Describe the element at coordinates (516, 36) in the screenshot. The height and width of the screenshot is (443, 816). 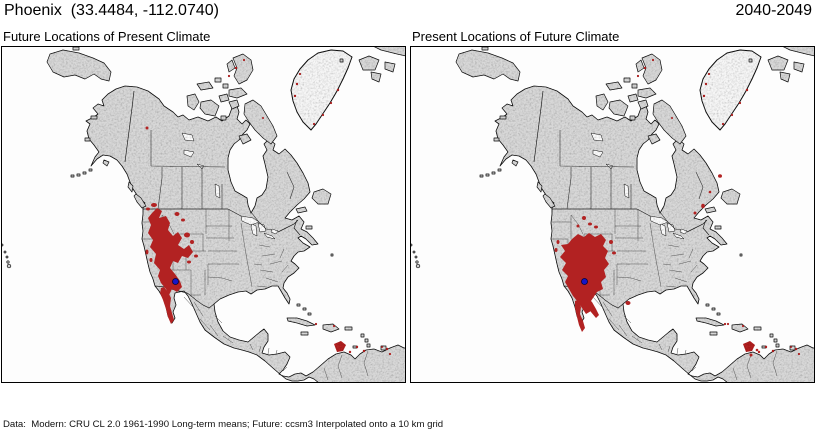
I see `right-map-label: Present Locations of Future Climate` at that location.